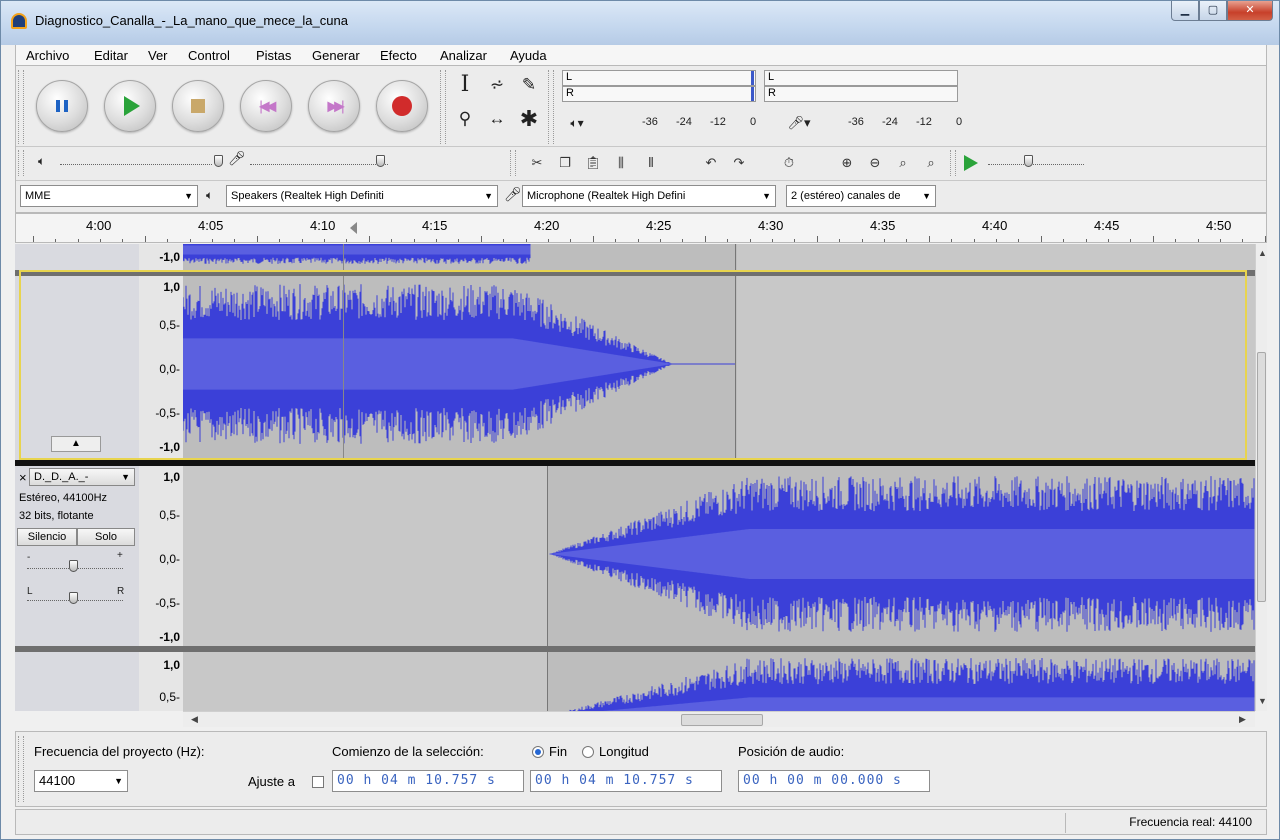 The height and width of the screenshot is (840, 1280). I want to click on menu-editar: Editar, so click(111, 55).